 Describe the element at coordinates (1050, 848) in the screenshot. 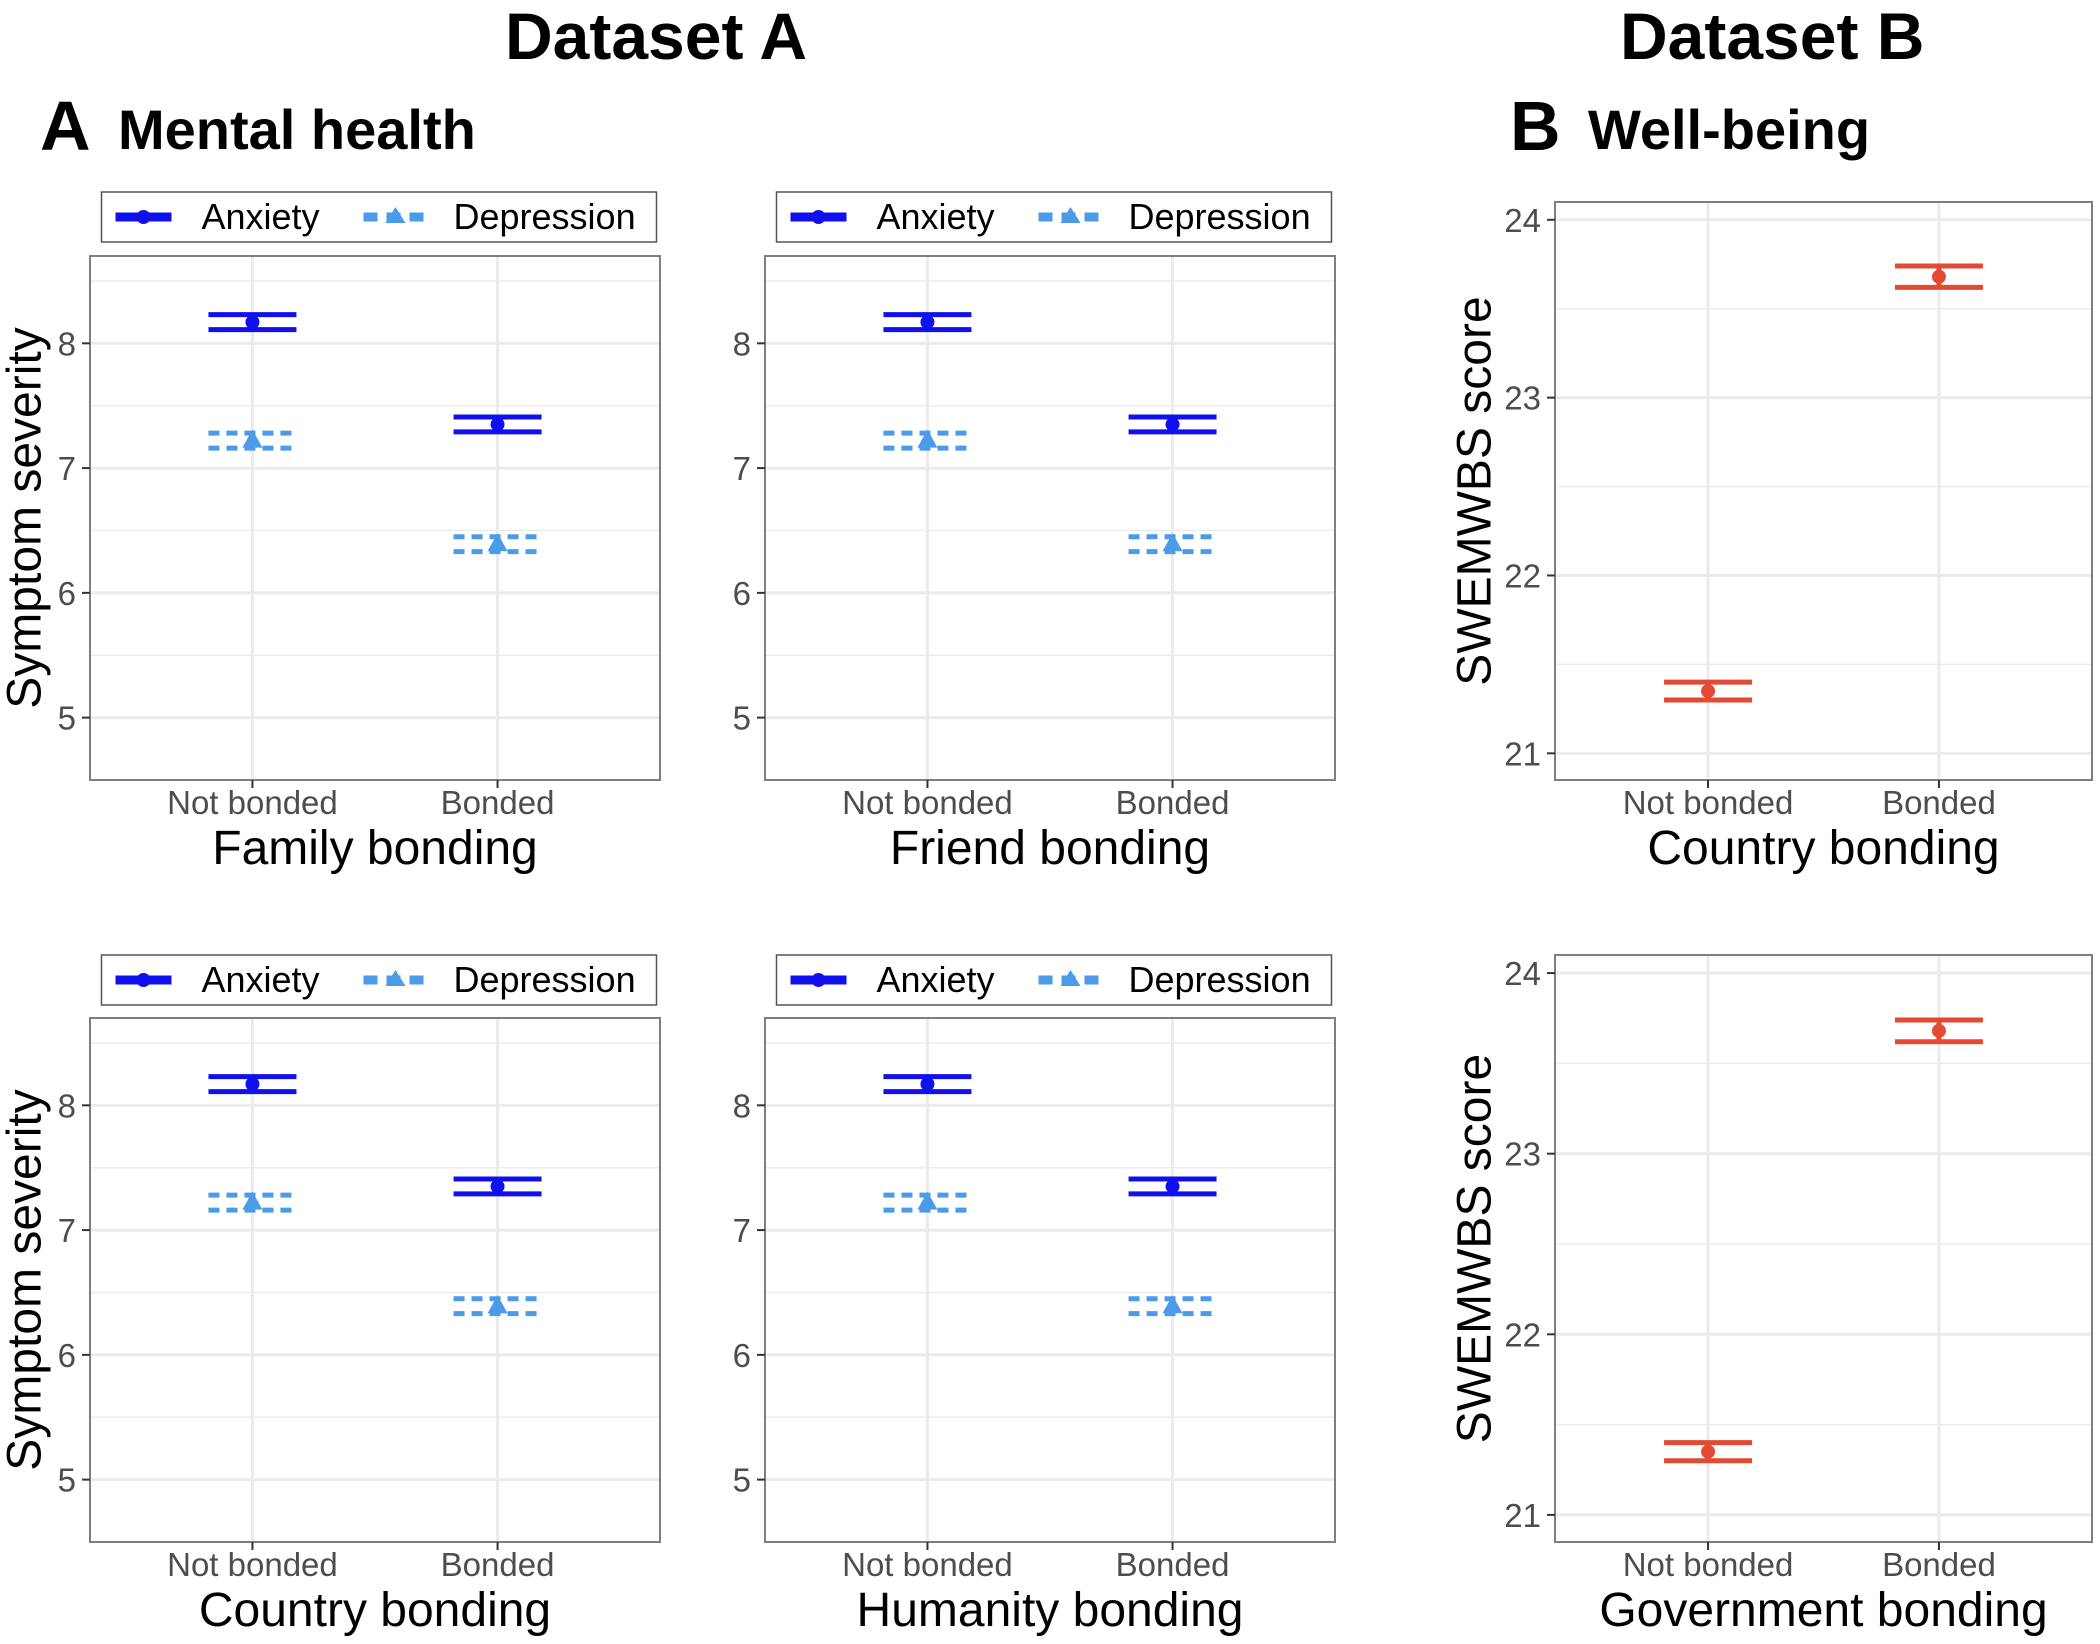

I see `x-axis-title: Friend bonding` at that location.